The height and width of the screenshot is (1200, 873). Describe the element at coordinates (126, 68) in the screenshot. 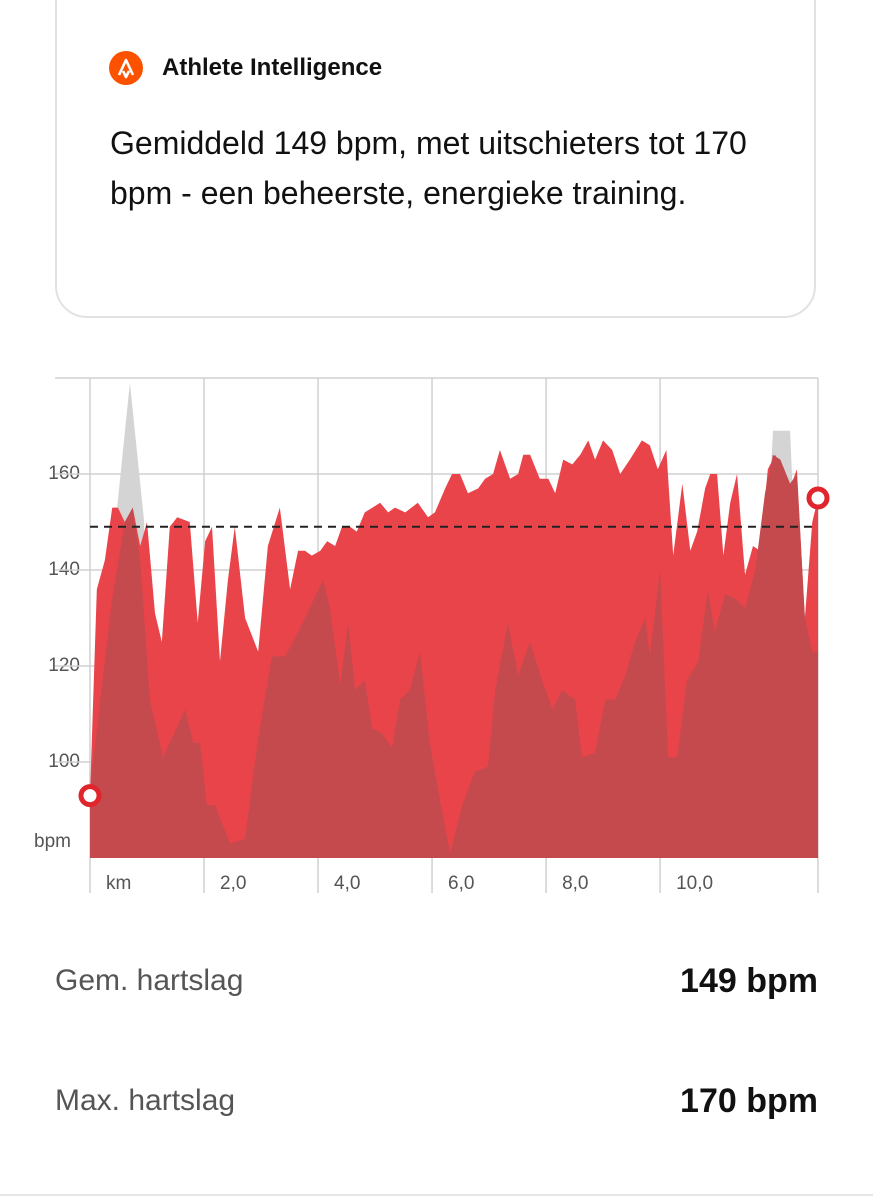

I see `strava-icon` at that location.